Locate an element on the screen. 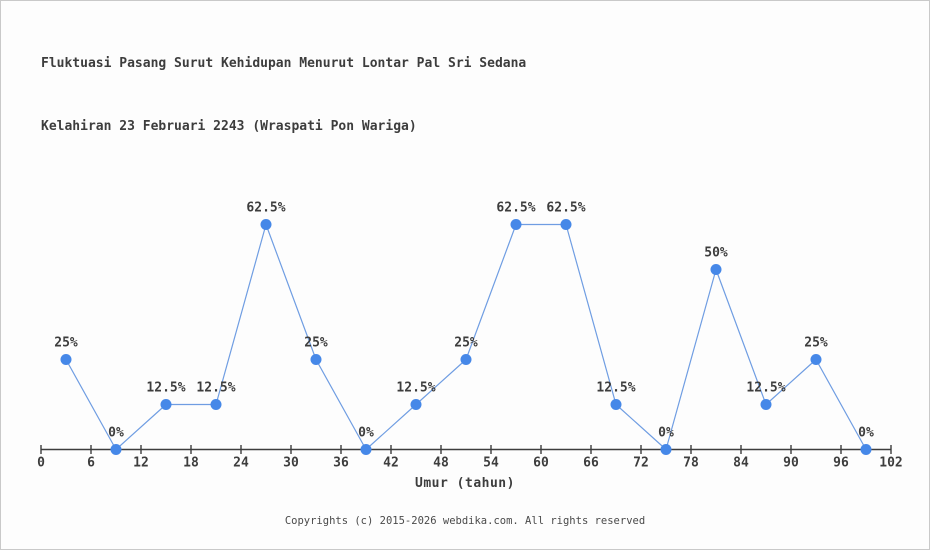 This screenshot has height=551, width=930. x-tick-label: 66 is located at coordinates (591, 463).